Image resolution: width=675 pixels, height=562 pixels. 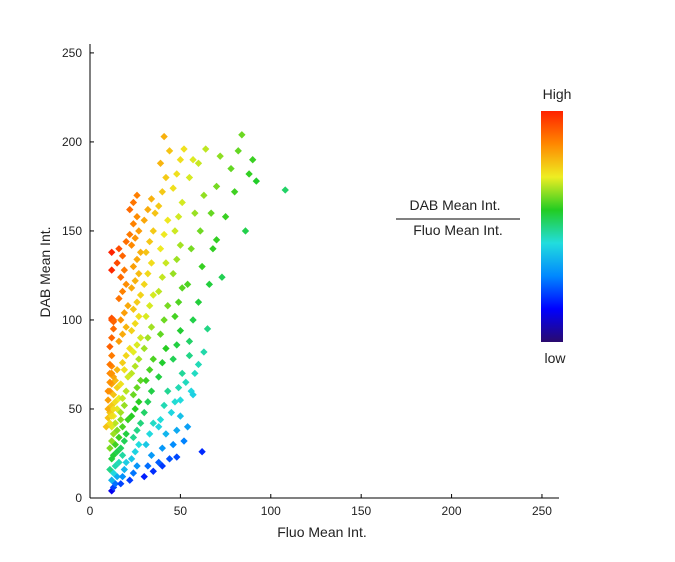 What do you see at coordinates (557, 94) in the screenshot?
I see `colorbar-high-label: High` at bounding box center [557, 94].